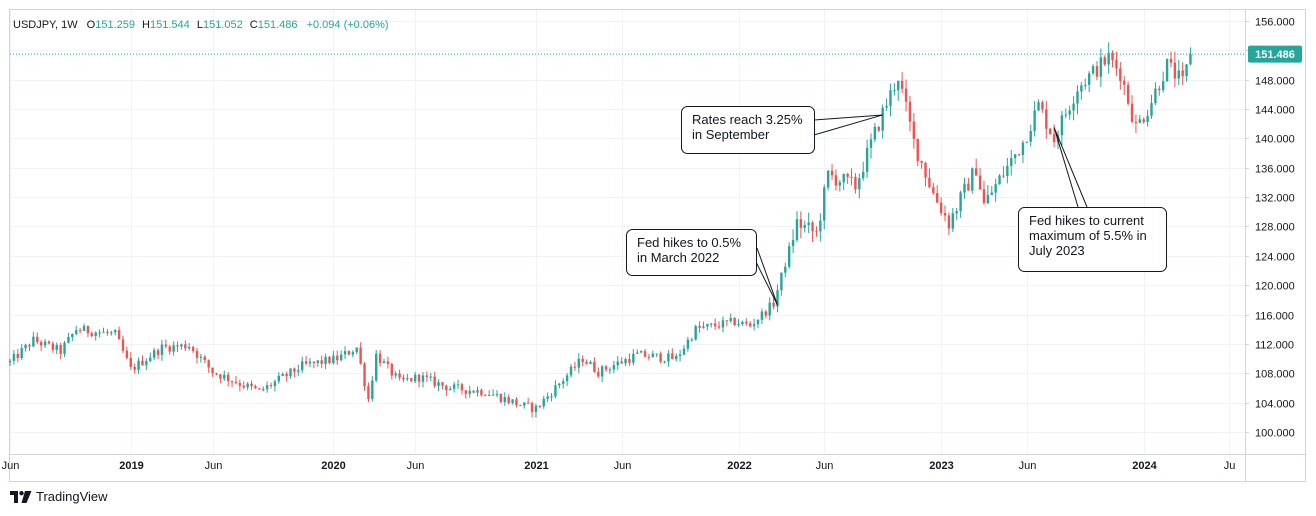 The width and height of the screenshot is (1316, 516). Describe the element at coordinates (1274, 317) in the screenshot. I see `price-tick-label: 116.000` at that location.